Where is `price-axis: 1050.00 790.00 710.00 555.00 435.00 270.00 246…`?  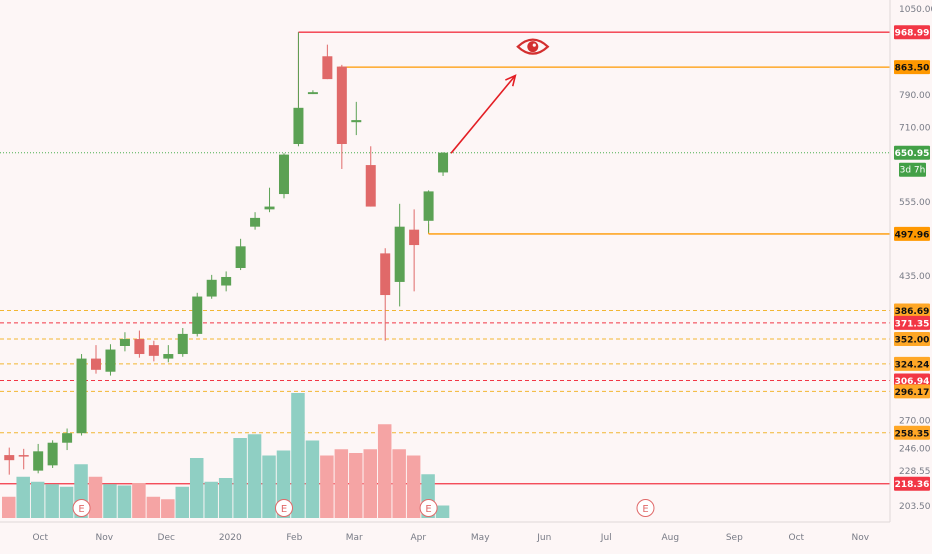
price-axis: 1050.00 790.00 710.00 555.00 435.00 270.00 246… is located at coordinates (910, 275).